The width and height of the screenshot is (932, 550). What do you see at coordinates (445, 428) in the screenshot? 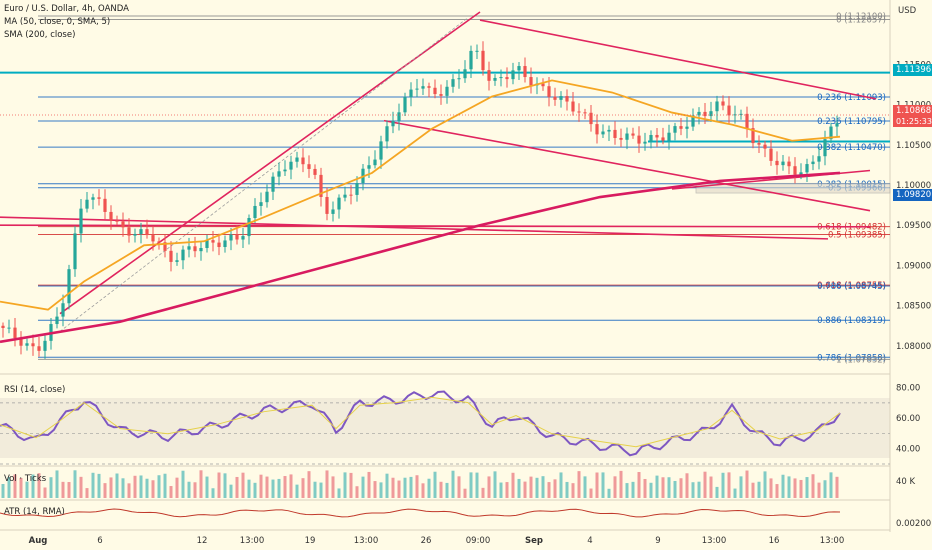
I see `rsi-band` at bounding box center [445, 428].